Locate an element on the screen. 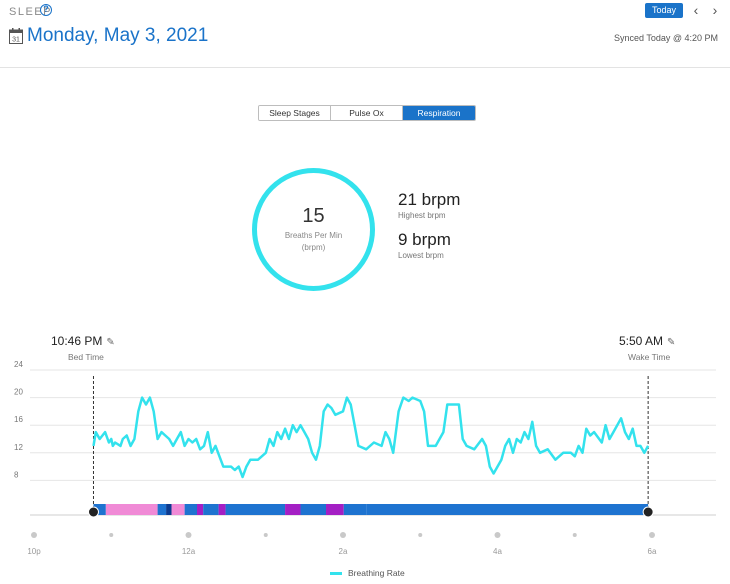 The image size is (730, 584). view-tabs: Sleep Stages Pulse Ox Respiration is located at coordinates (367, 113).